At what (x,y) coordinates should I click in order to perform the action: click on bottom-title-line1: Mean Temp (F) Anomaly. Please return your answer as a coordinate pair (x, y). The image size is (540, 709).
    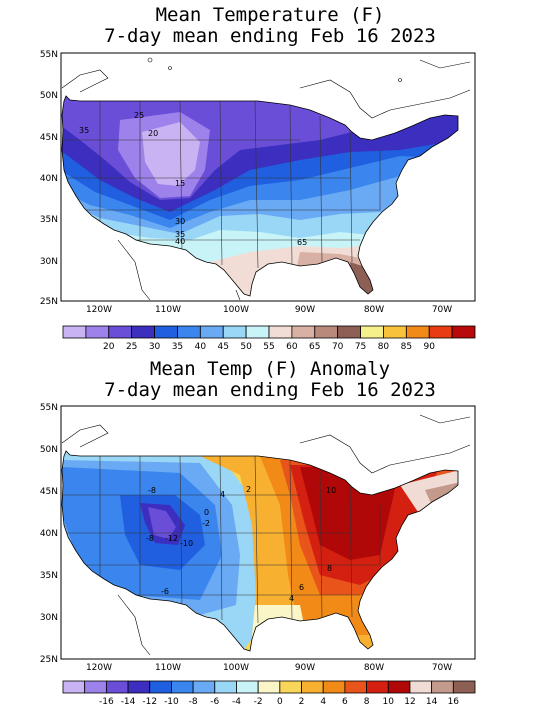
    Looking at the image, I should click on (270, 369).